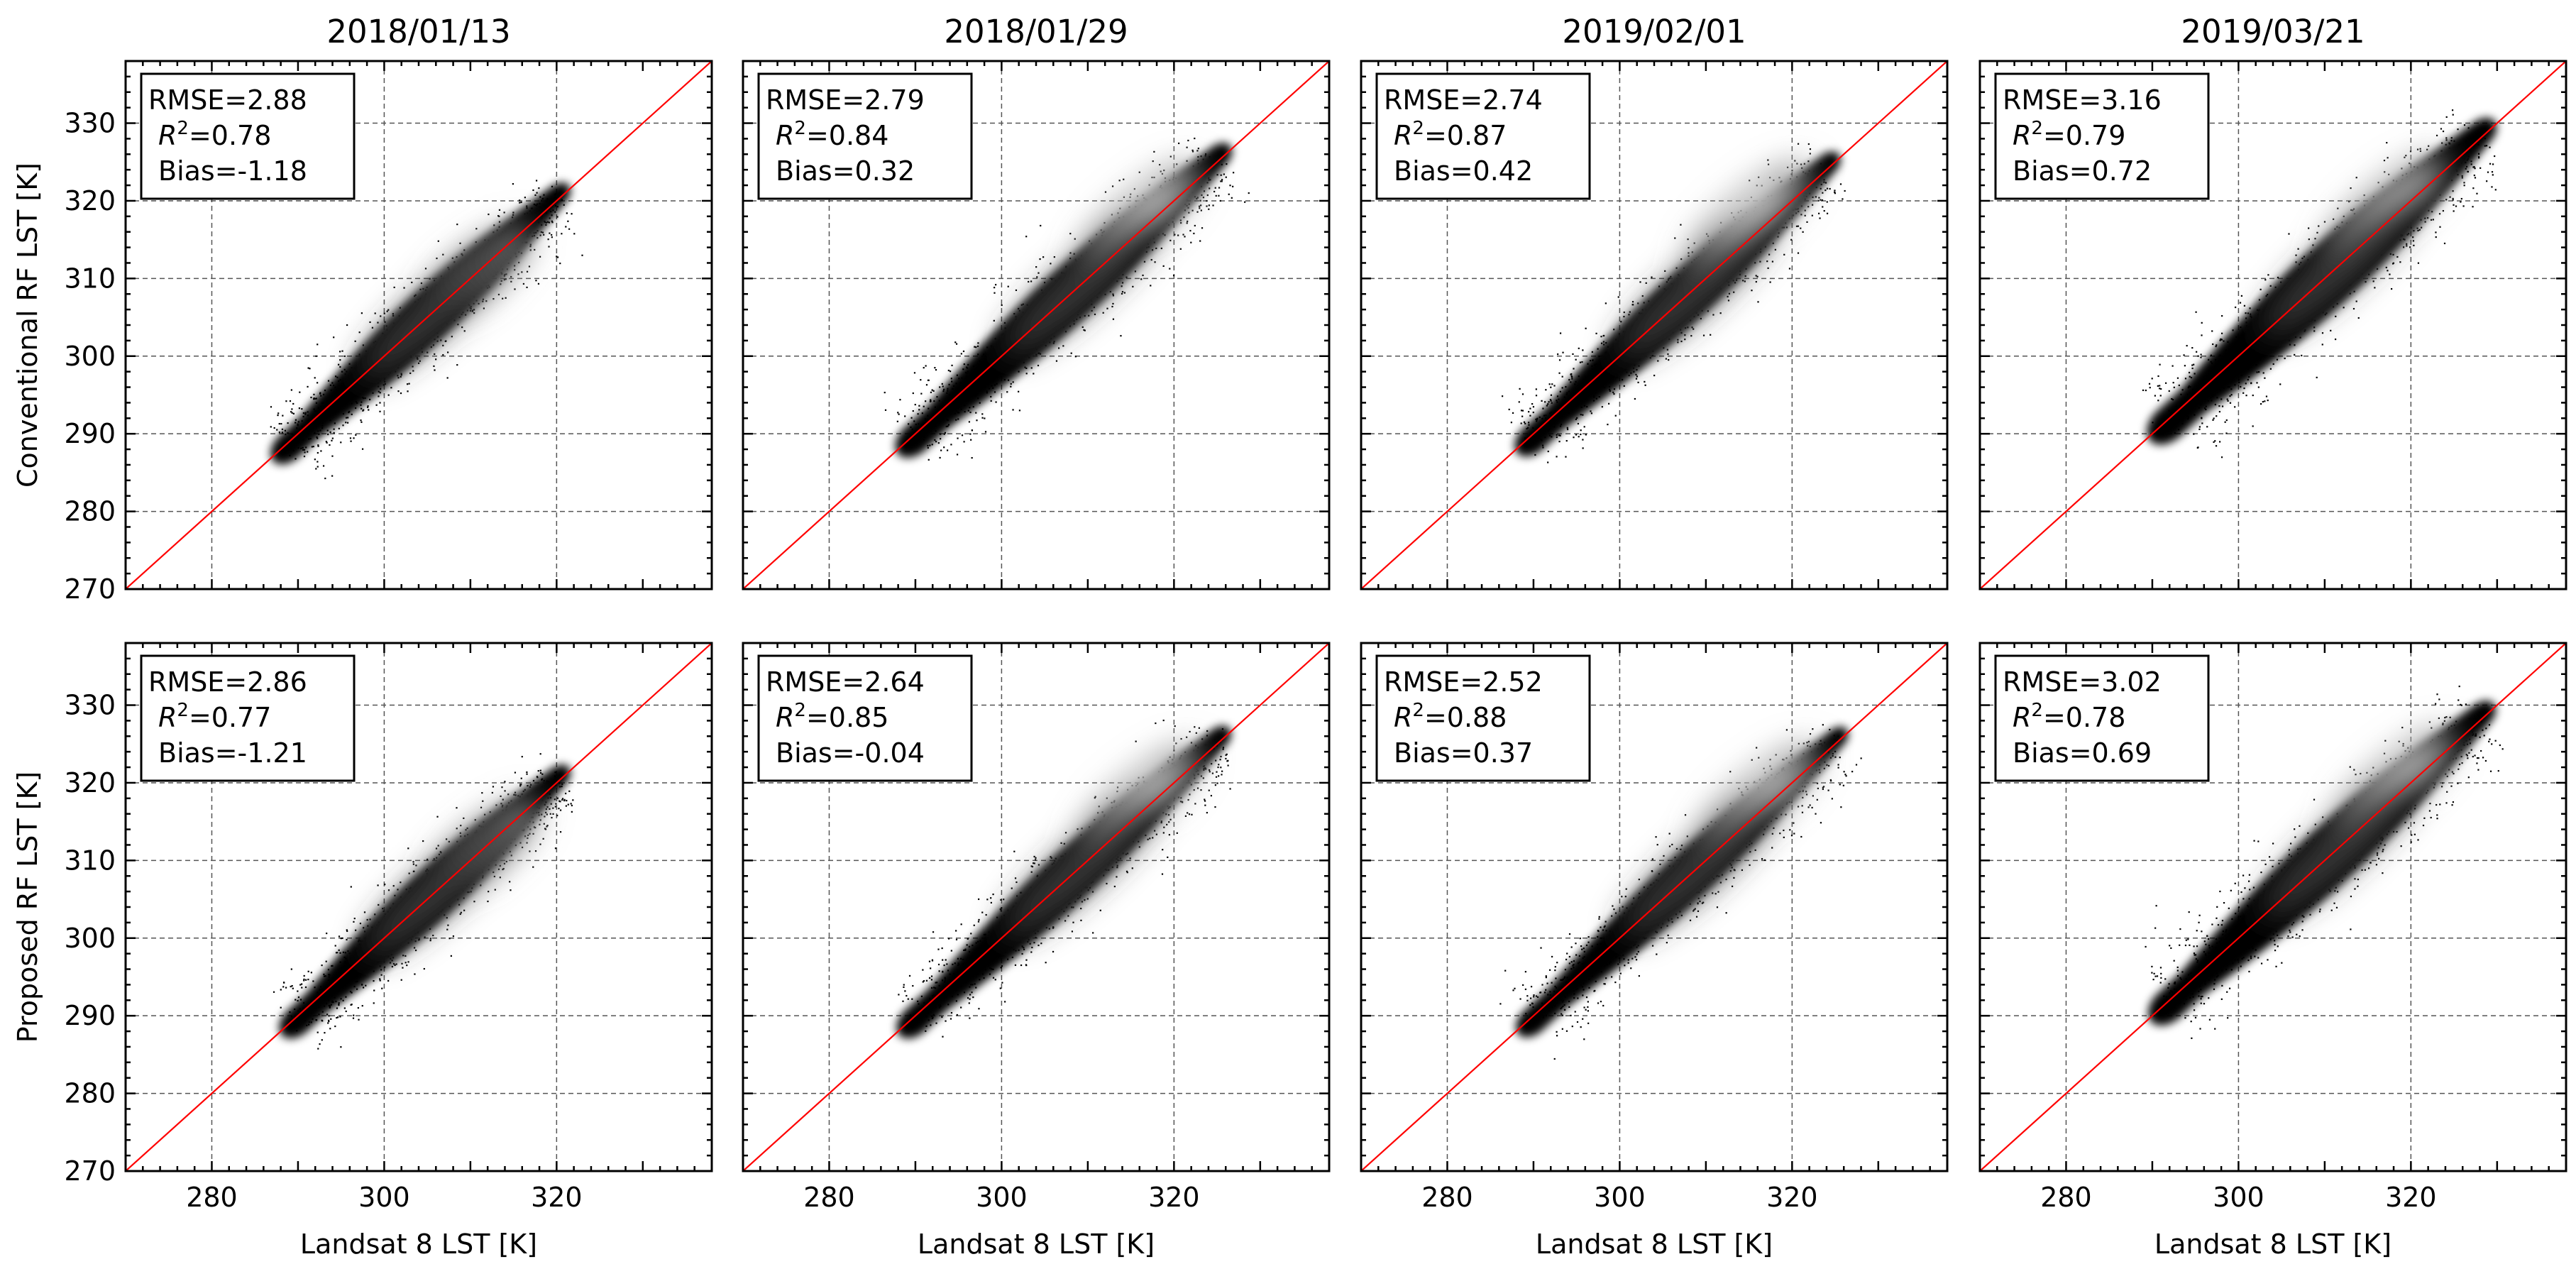  I want to click on bias-label: Bias=0.69, so click(2082, 753).